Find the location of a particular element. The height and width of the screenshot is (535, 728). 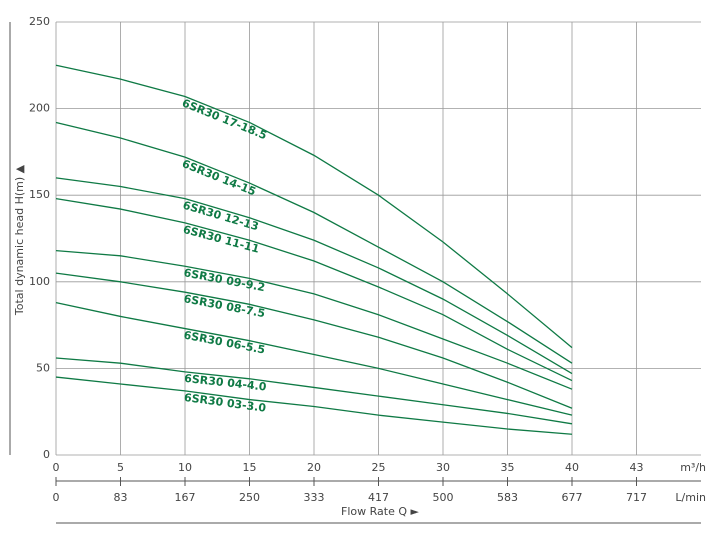

x-unit: m³/h is located at coordinates (693, 467).